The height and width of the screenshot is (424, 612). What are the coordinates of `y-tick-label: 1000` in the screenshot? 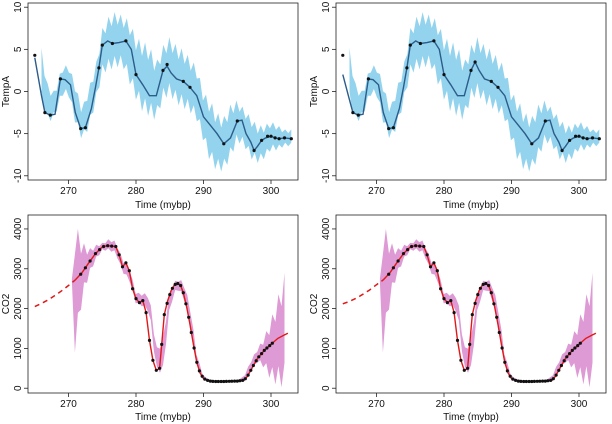 It's located at (326, 348).